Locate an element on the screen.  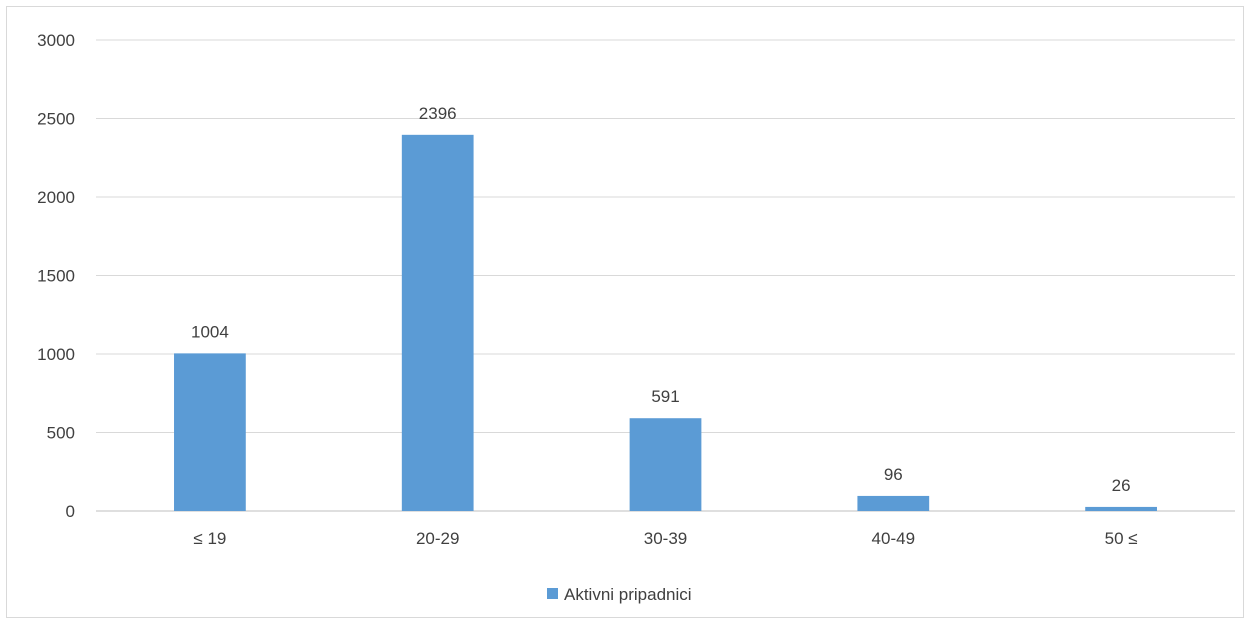
data-label: 2396 is located at coordinates (438, 113).